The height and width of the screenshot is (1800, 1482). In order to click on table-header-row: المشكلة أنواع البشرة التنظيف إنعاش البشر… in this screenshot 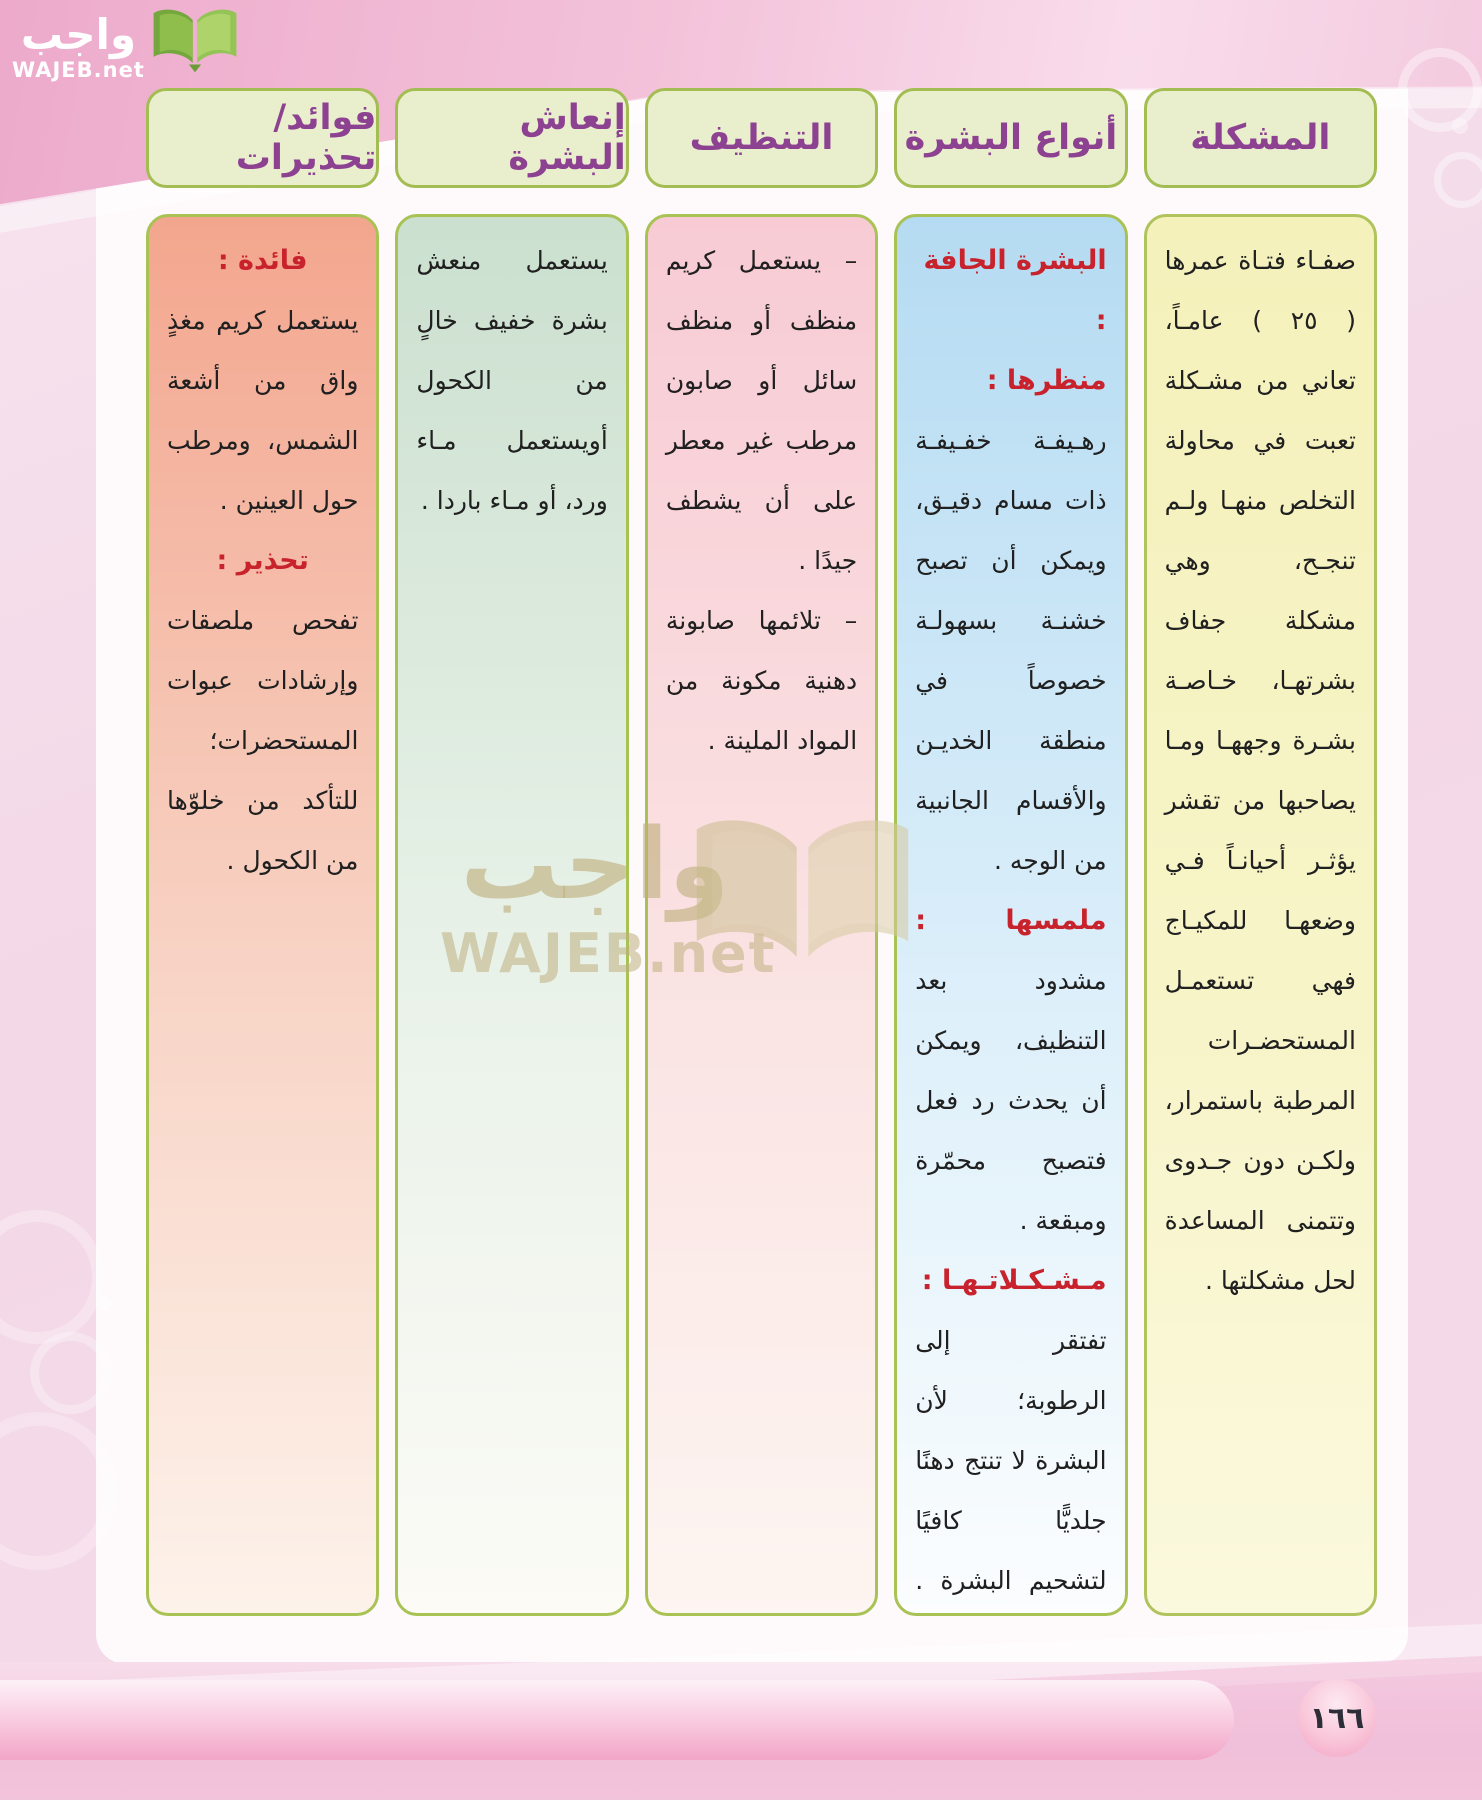, I will do `click(761, 138)`.